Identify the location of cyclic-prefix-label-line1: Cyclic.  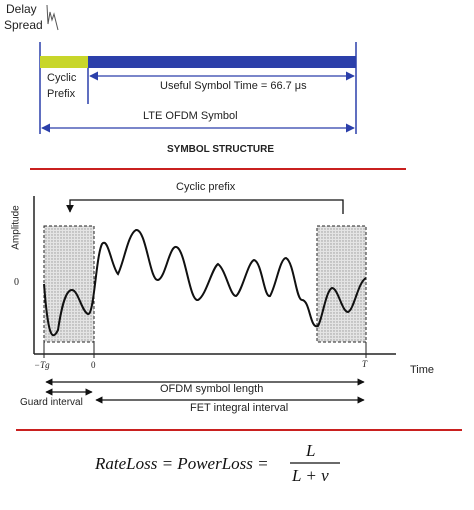
(62, 78).